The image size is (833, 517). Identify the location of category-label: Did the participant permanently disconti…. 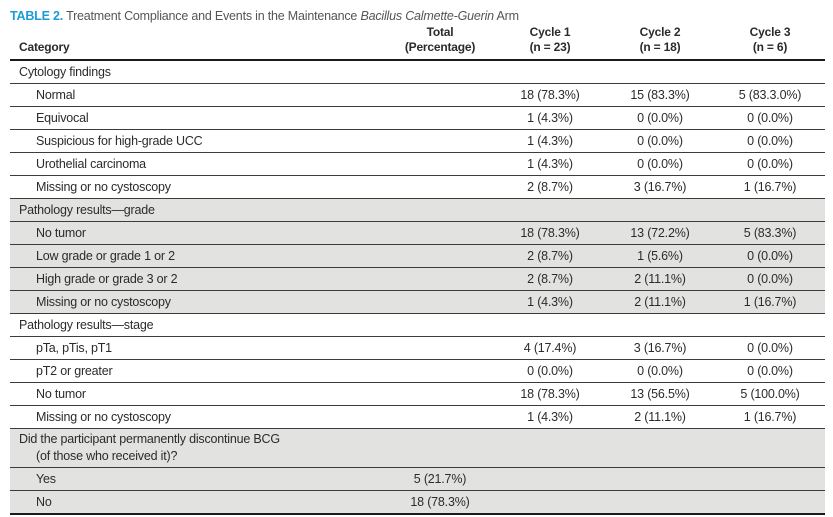
(149, 439).